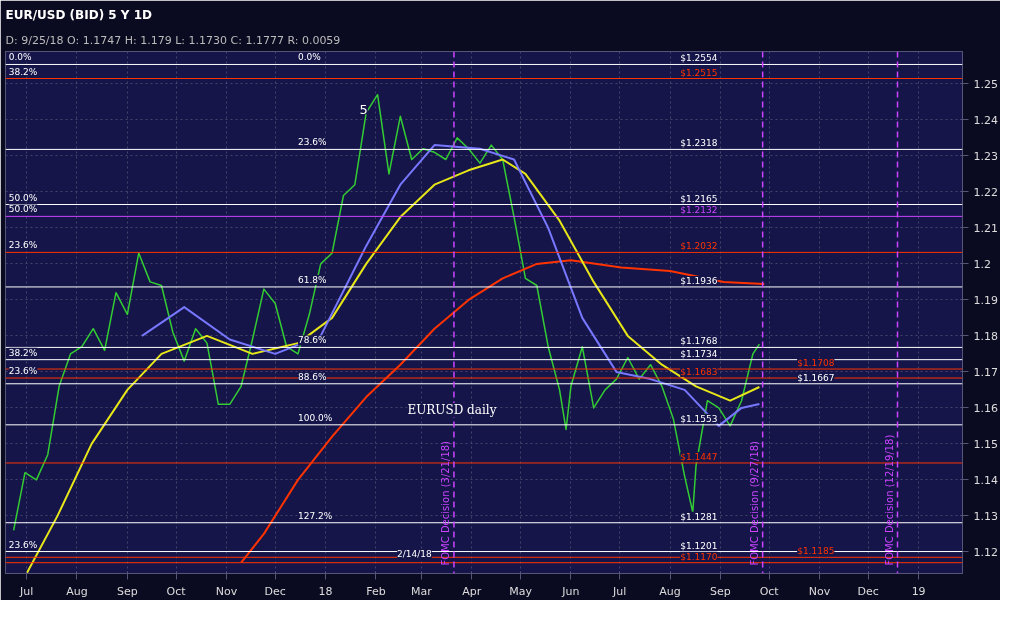 The height and width of the screenshot is (625, 1024). What do you see at coordinates (570, 591) in the screenshot?
I see `x-tick-label: Jun` at bounding box center [570, 591].